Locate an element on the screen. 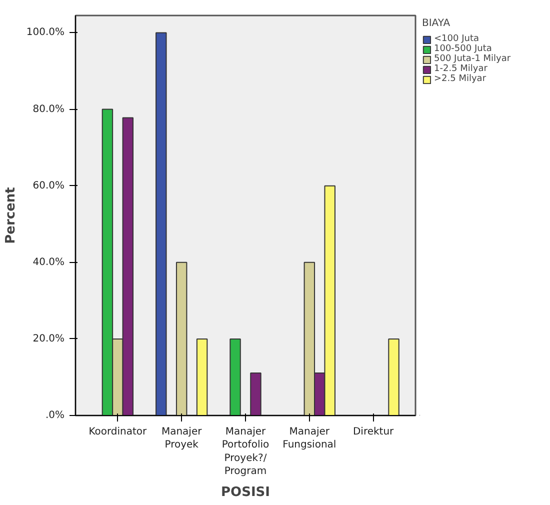 This screenshot has height=505, width=550. x-tick-label: Manajer Proyek is located at coordinates (182, 438).